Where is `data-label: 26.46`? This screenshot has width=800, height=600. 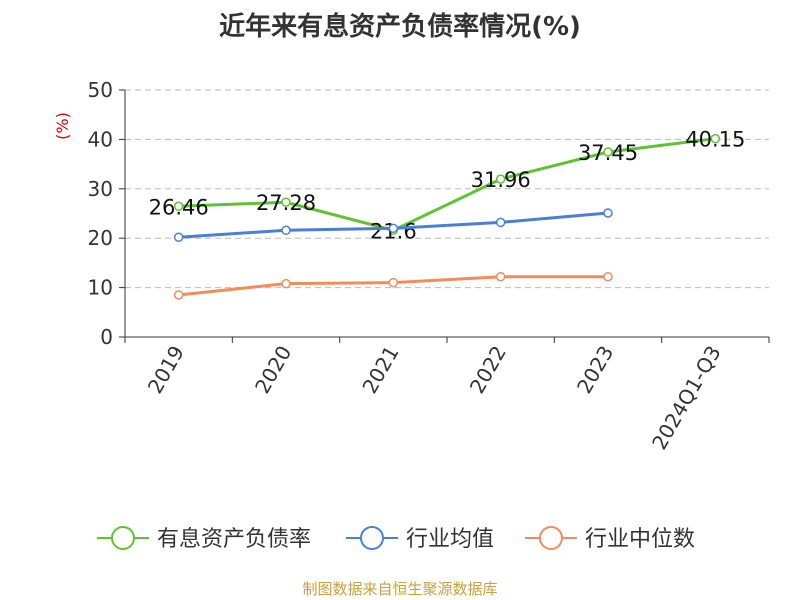
data-label: 26.46 is located at coordinates (179, 207).